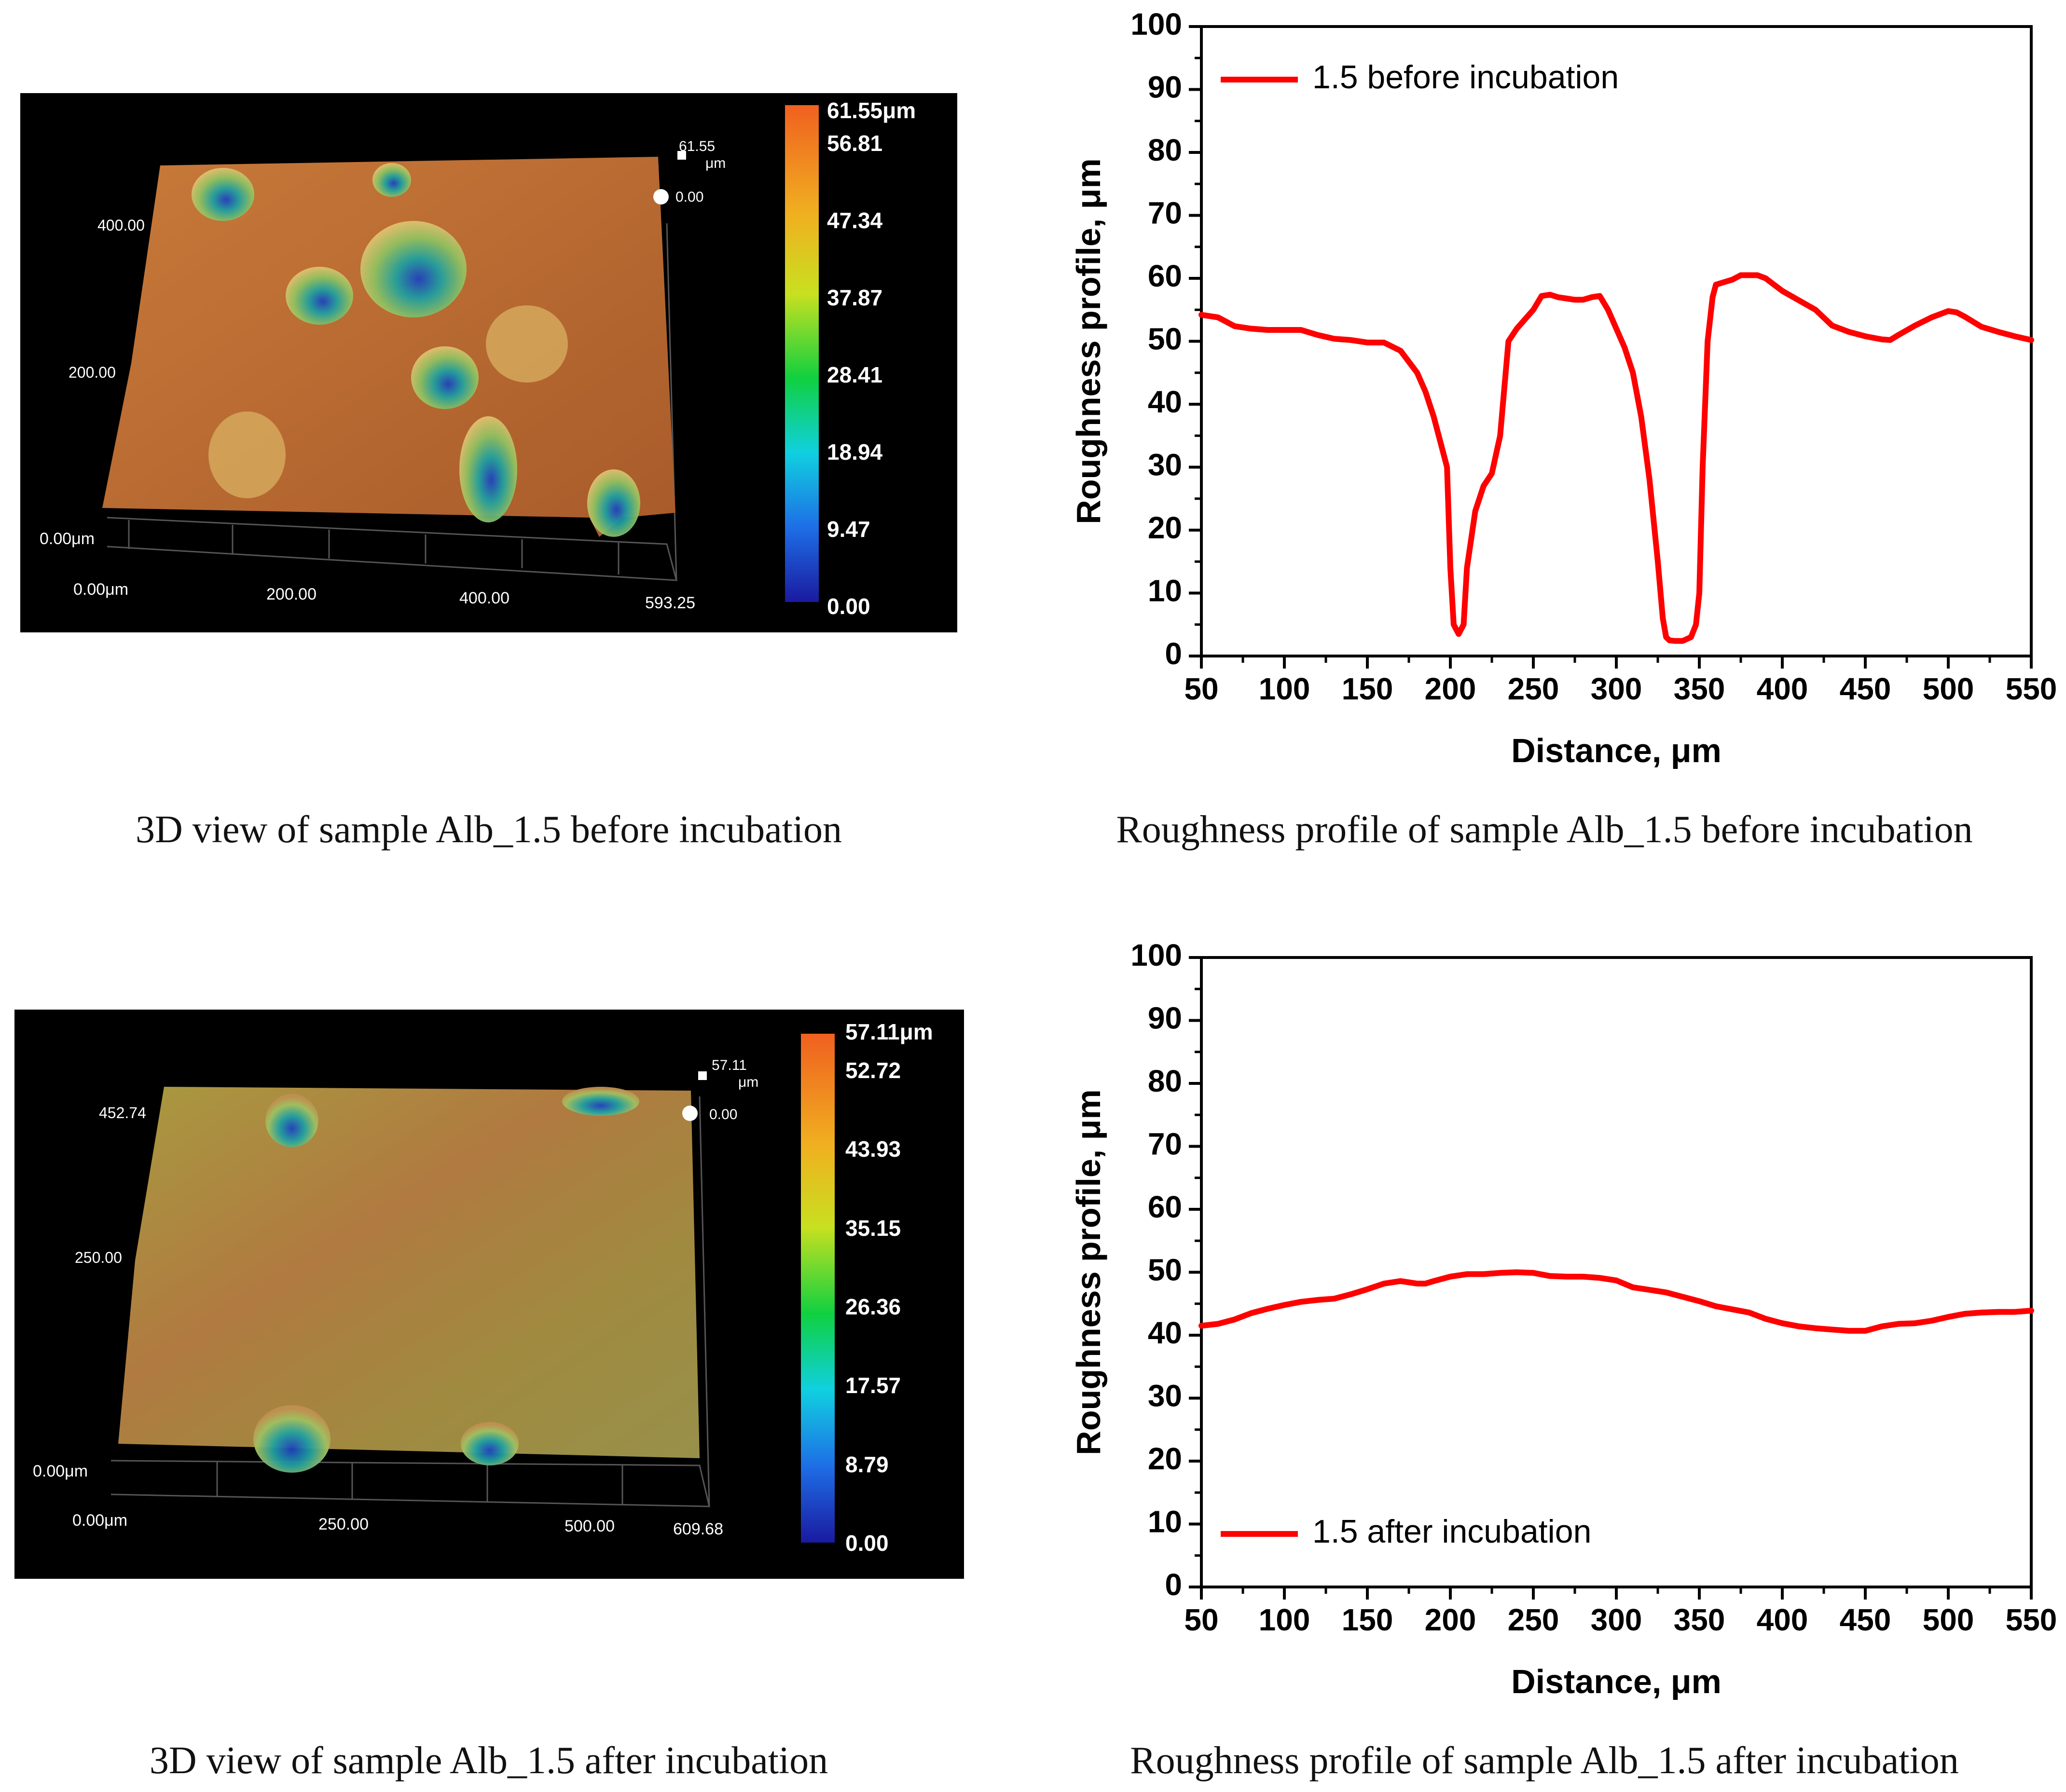 The width and height of the screenshot is (2066, 1792). What do you see at coordinates (292, 594) in the screenshot?
I see `axis-x-mid: 200.00` at bounding box center [292, 594].